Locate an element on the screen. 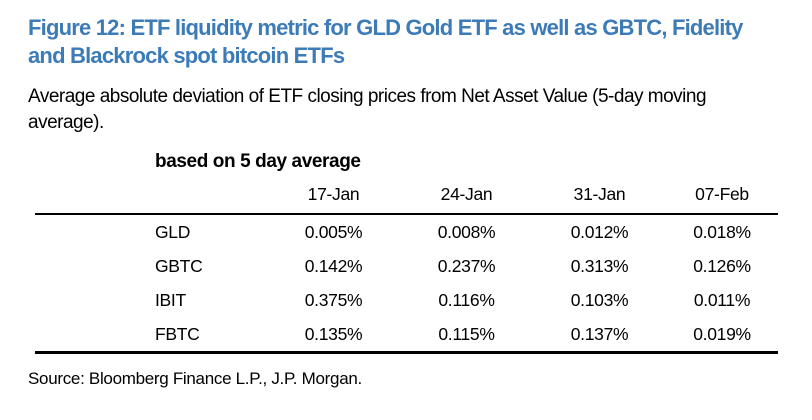  table-row-fbtc: FBTC 0.135% 0.115% 0.137% 0.019% is located at coordinates (406, 335).